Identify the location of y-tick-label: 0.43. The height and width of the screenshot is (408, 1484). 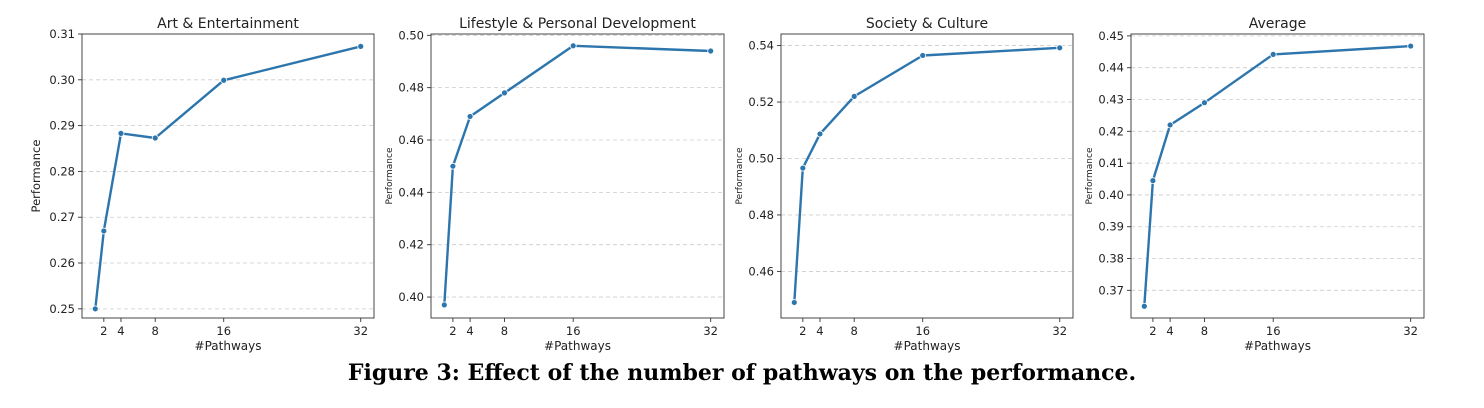
(1111, 100).